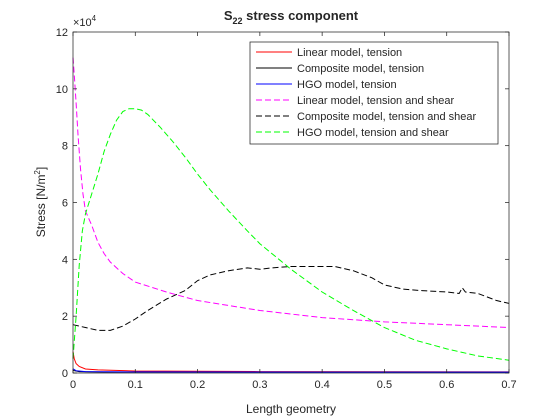 The width and height of the screenshot is (560, 420). What do you see at coordinates (291, 409) in the screenshot?
I see `x-axis-label: Length geometry` at bounding box center [291, 409].